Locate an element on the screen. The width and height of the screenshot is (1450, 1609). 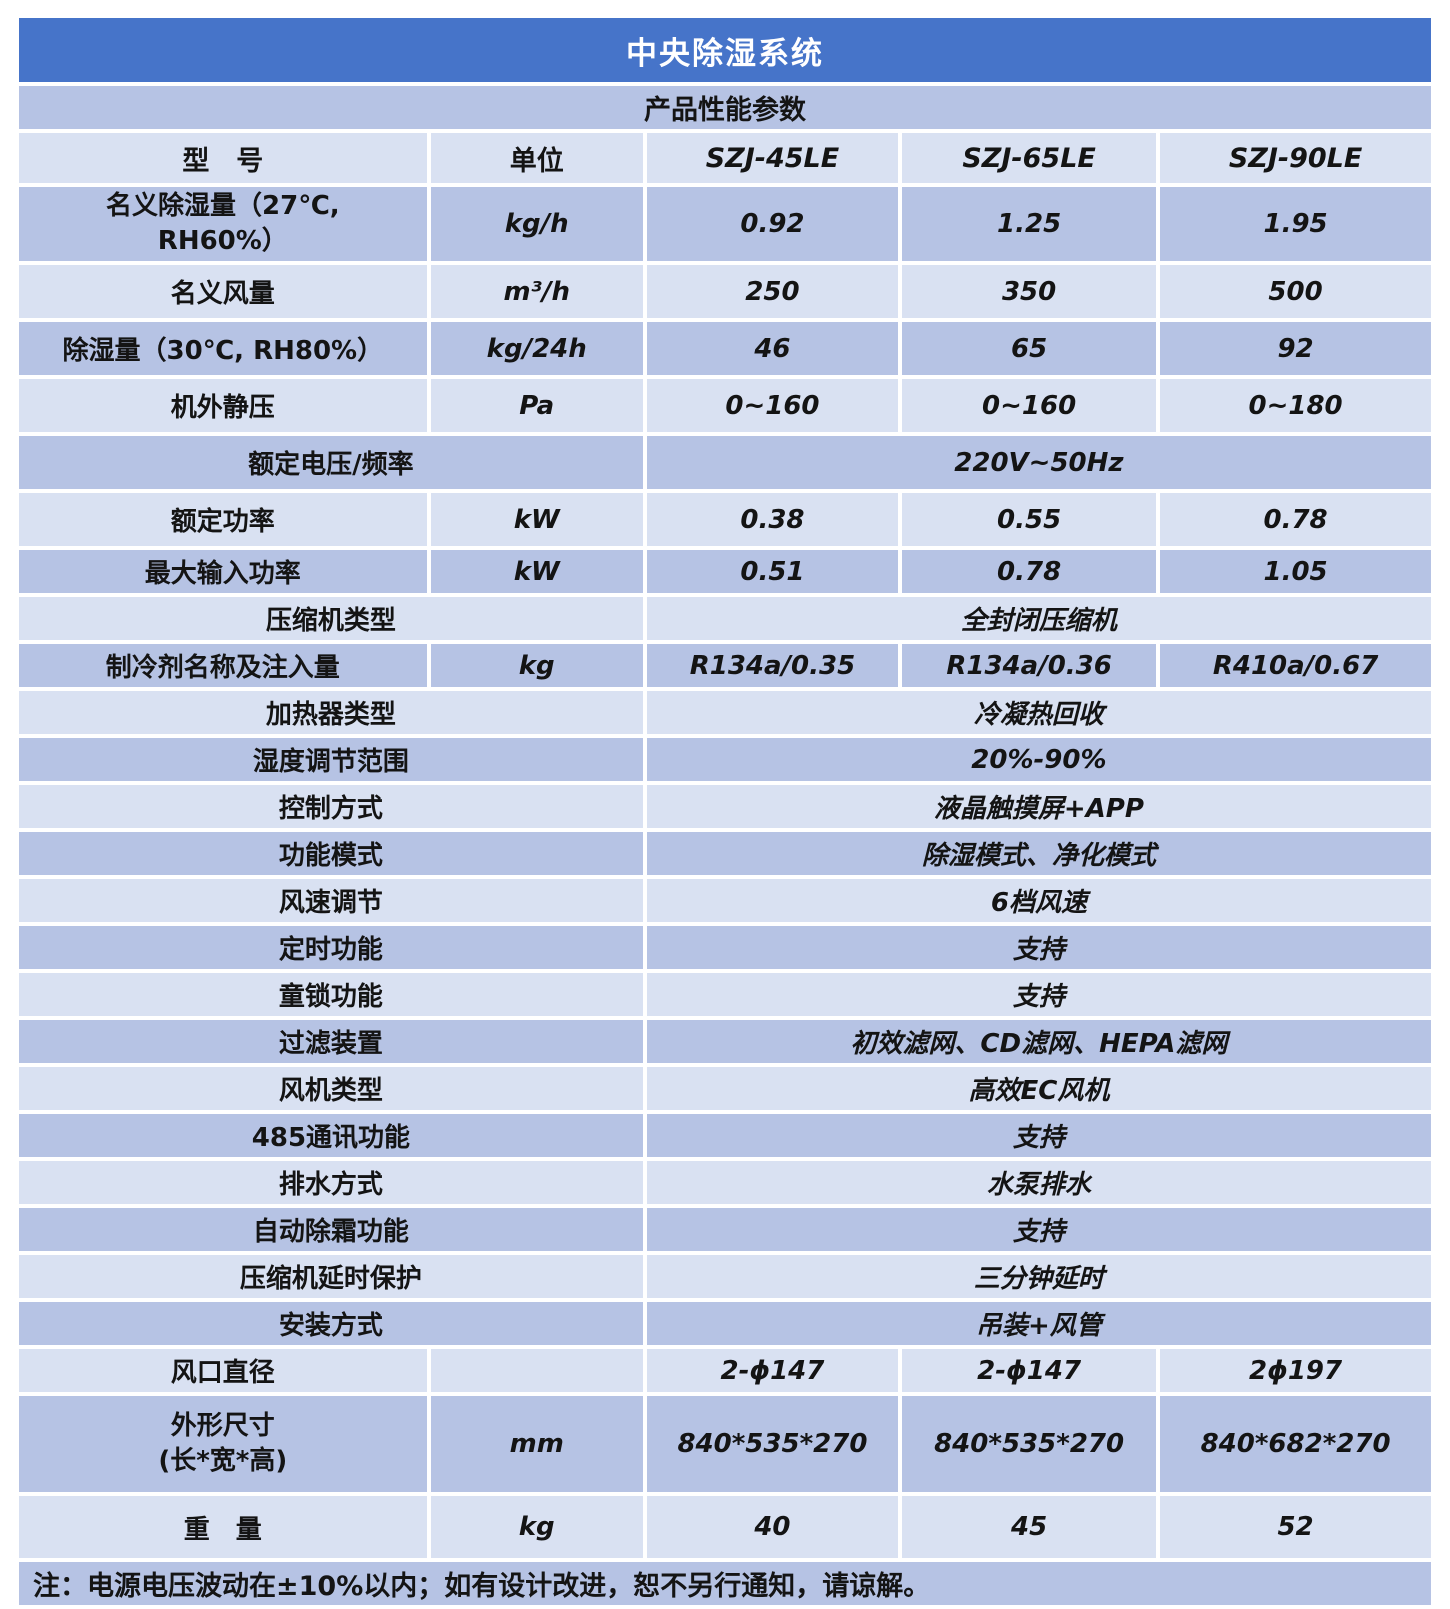
row-value: 0.38 is located at coordinates (772, 520).